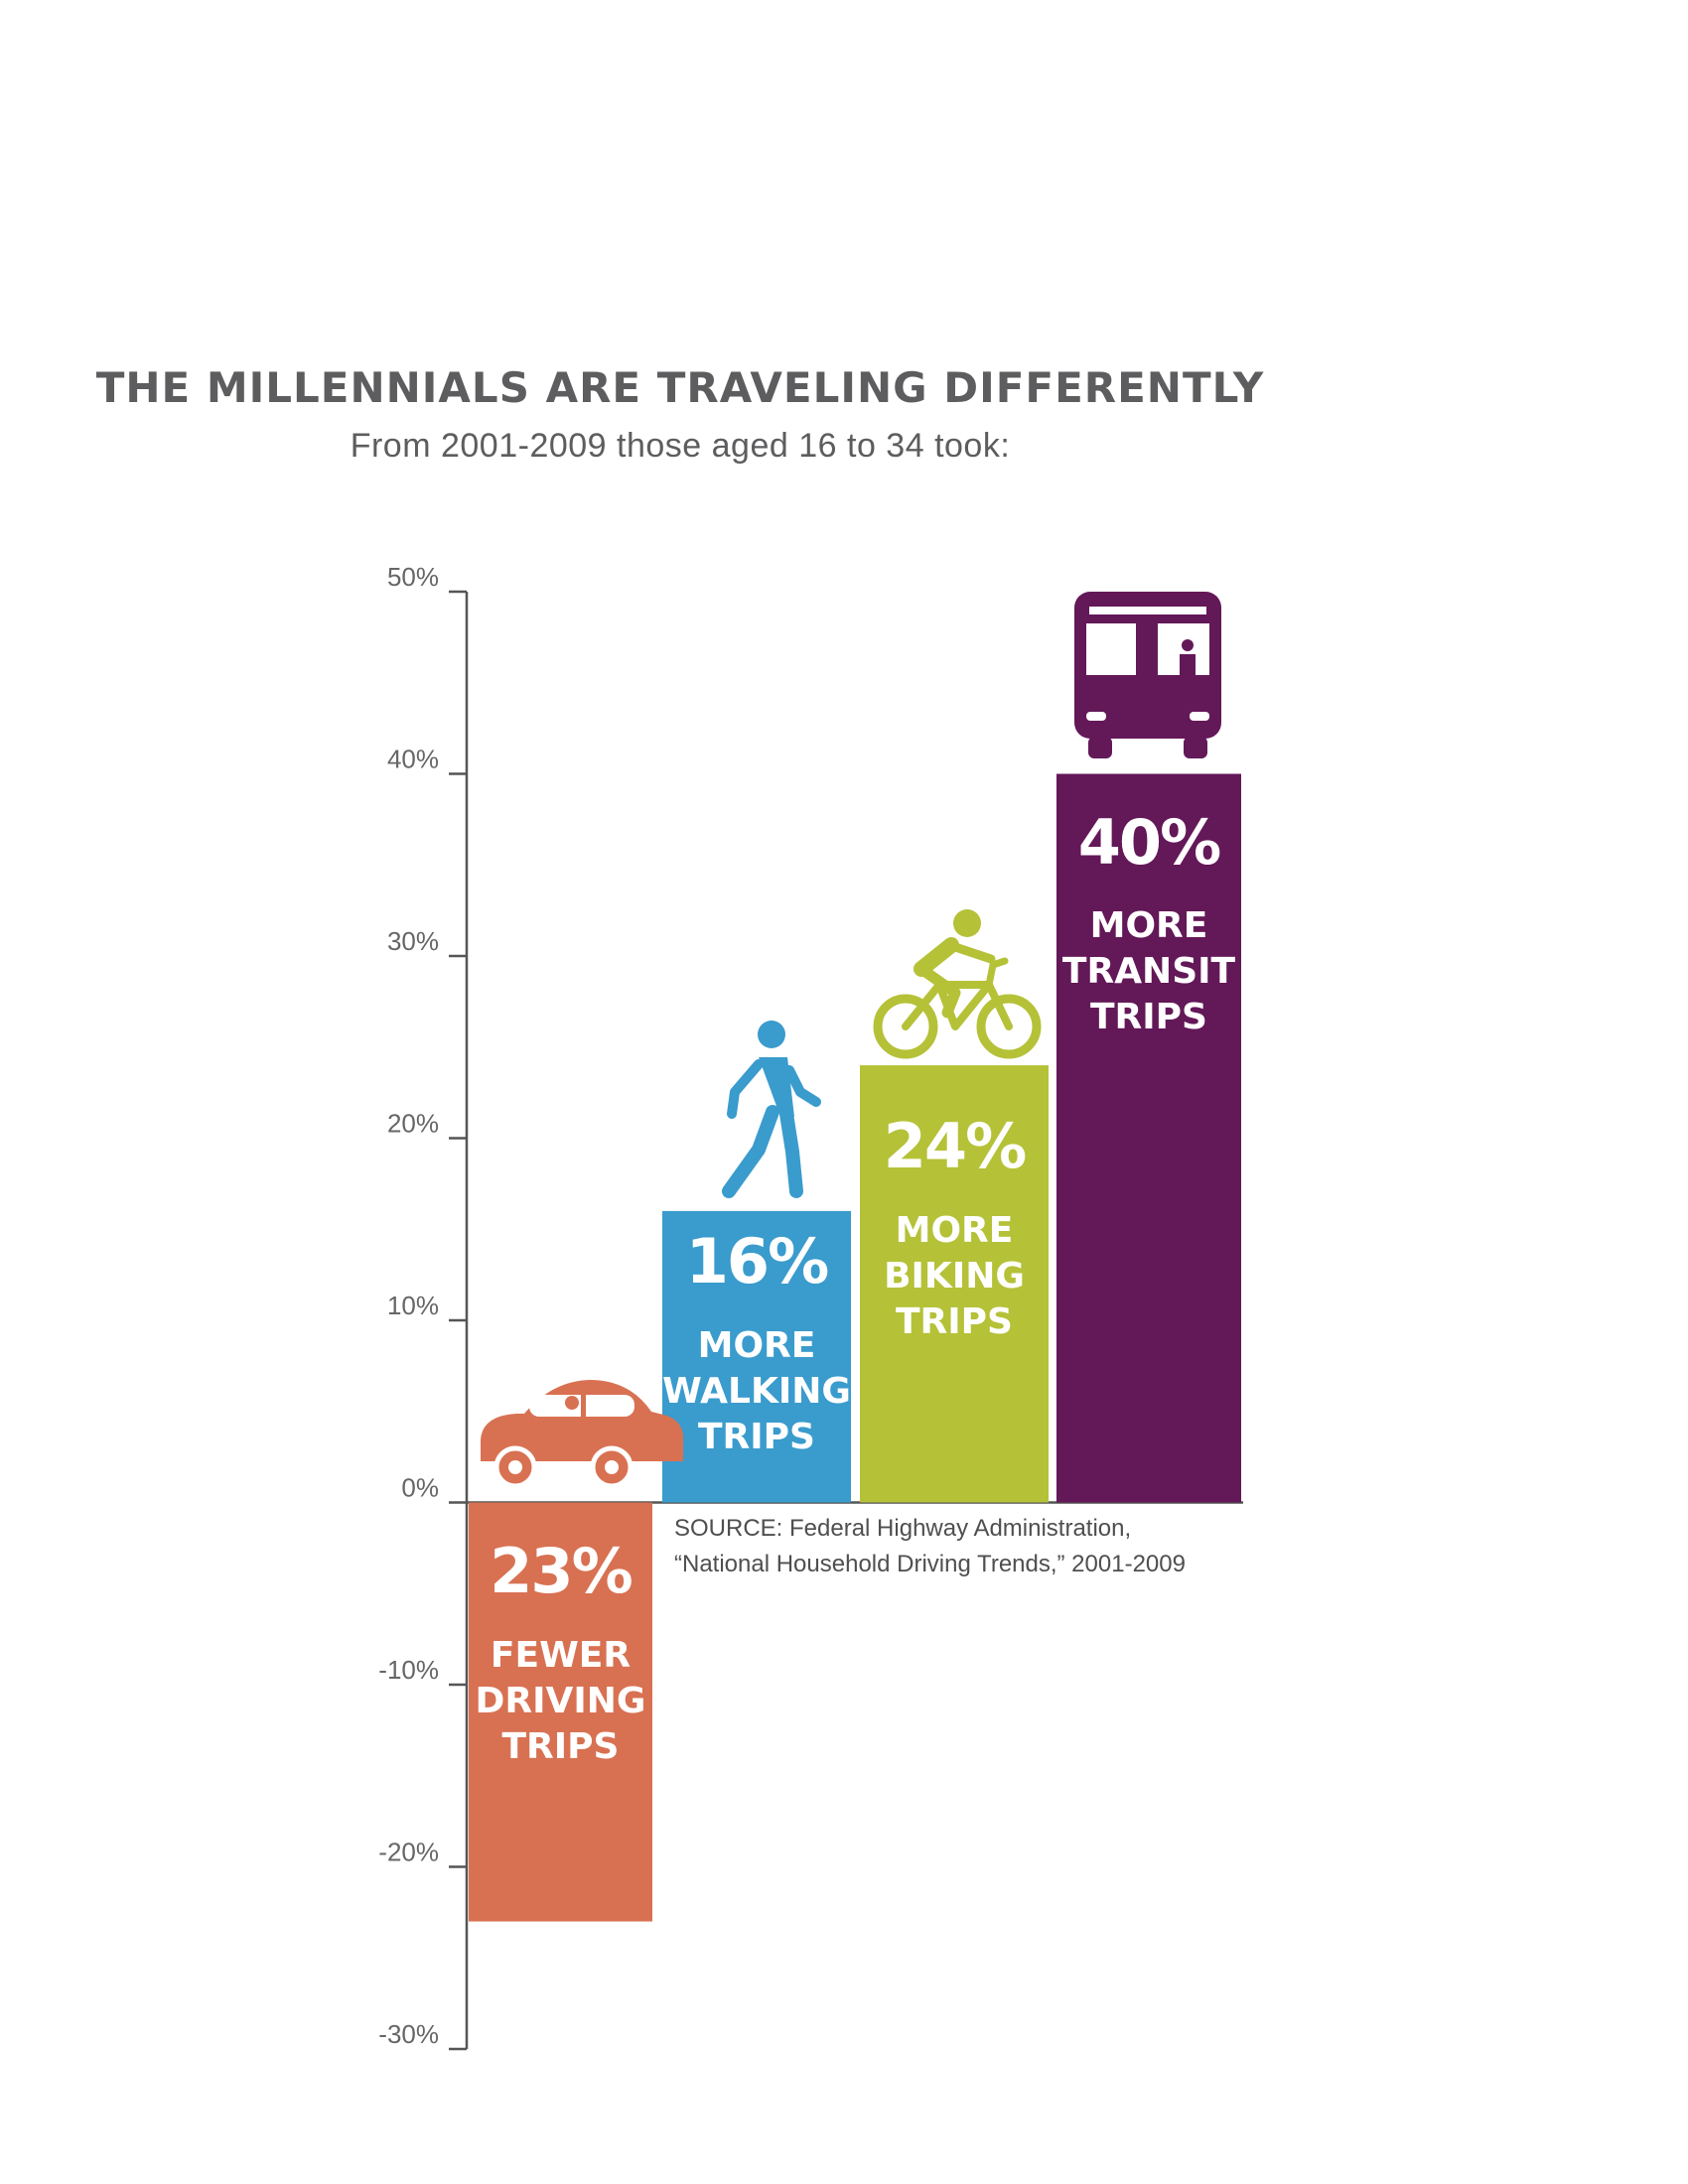 Image resolution: width=1688 pixels, height=2184 pixels. I want to click on walking-person-icon, so click(771, 1109).